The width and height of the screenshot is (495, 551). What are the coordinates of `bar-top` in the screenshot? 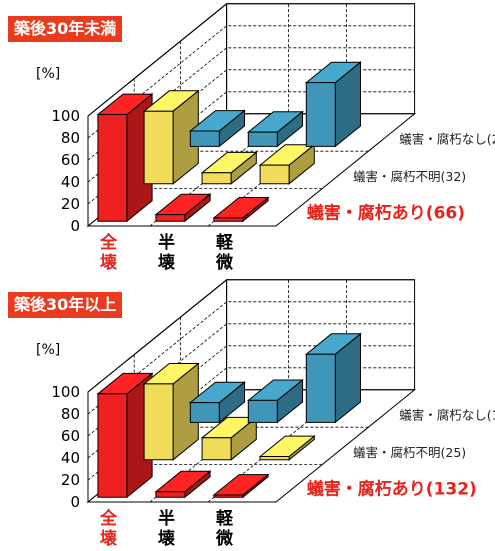 It's located at (241, 485).